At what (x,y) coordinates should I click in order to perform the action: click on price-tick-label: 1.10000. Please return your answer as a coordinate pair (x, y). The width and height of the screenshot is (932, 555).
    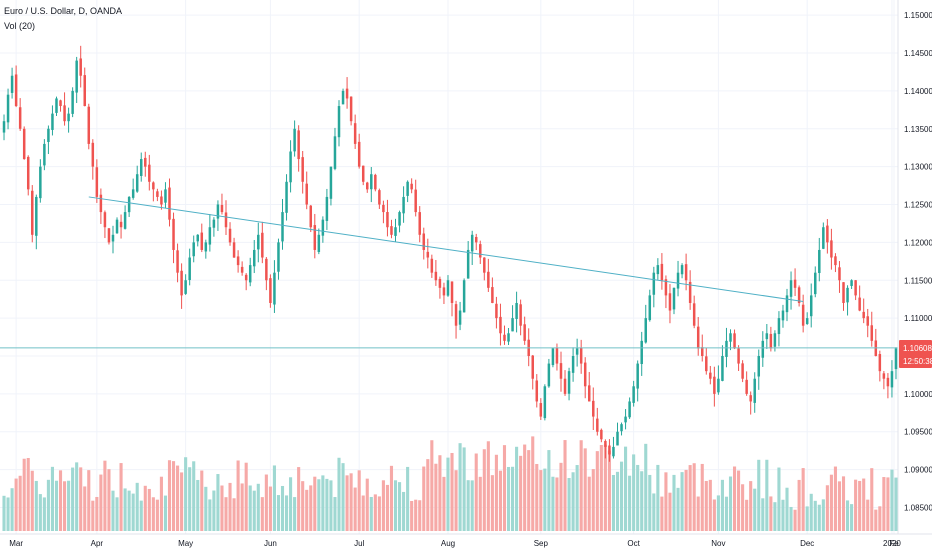
    Looking at the image, I should click on (918, 394).